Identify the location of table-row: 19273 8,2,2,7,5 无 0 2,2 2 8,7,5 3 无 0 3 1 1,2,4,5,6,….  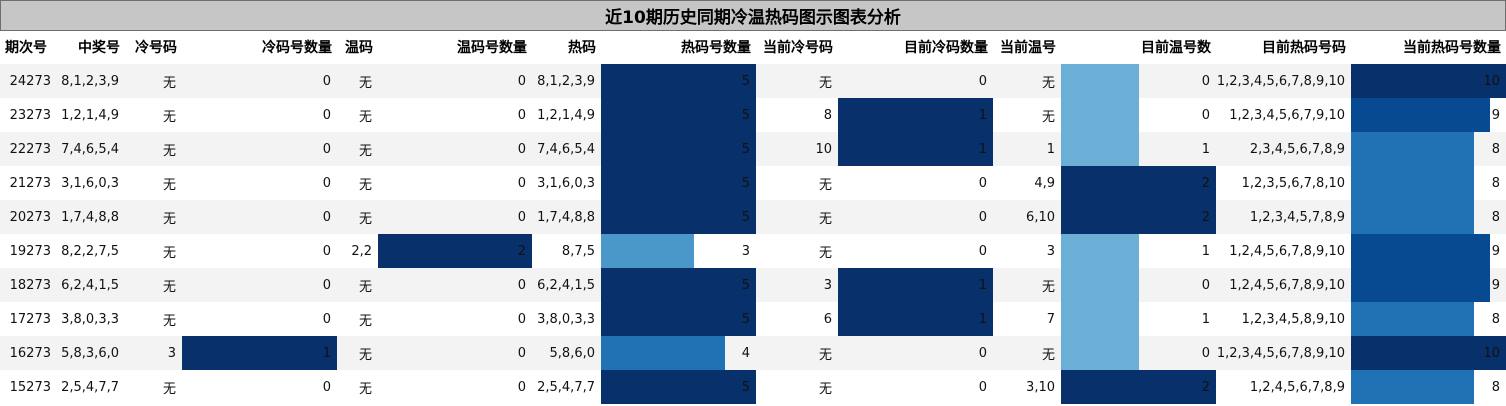
(753, 251).